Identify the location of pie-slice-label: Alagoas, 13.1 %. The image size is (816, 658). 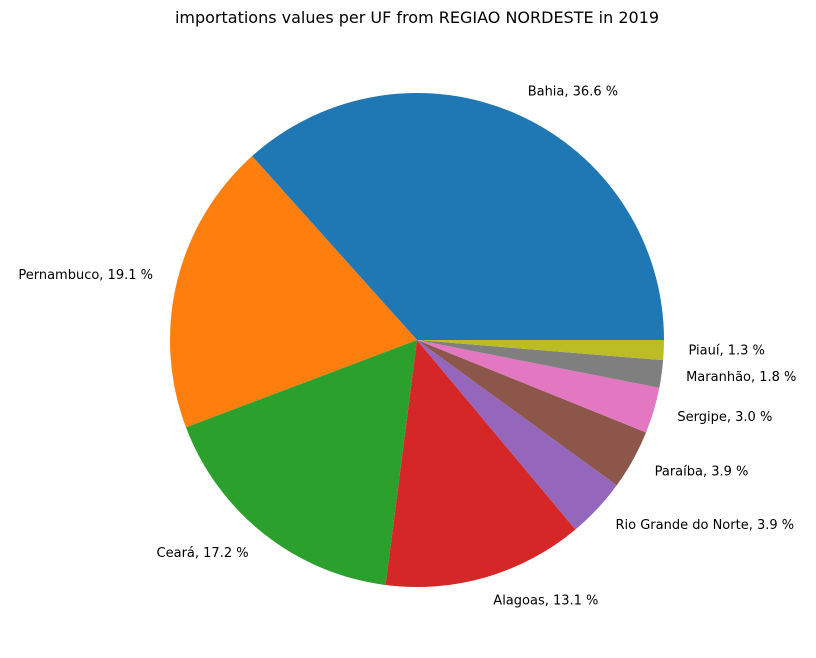
(545, 600).